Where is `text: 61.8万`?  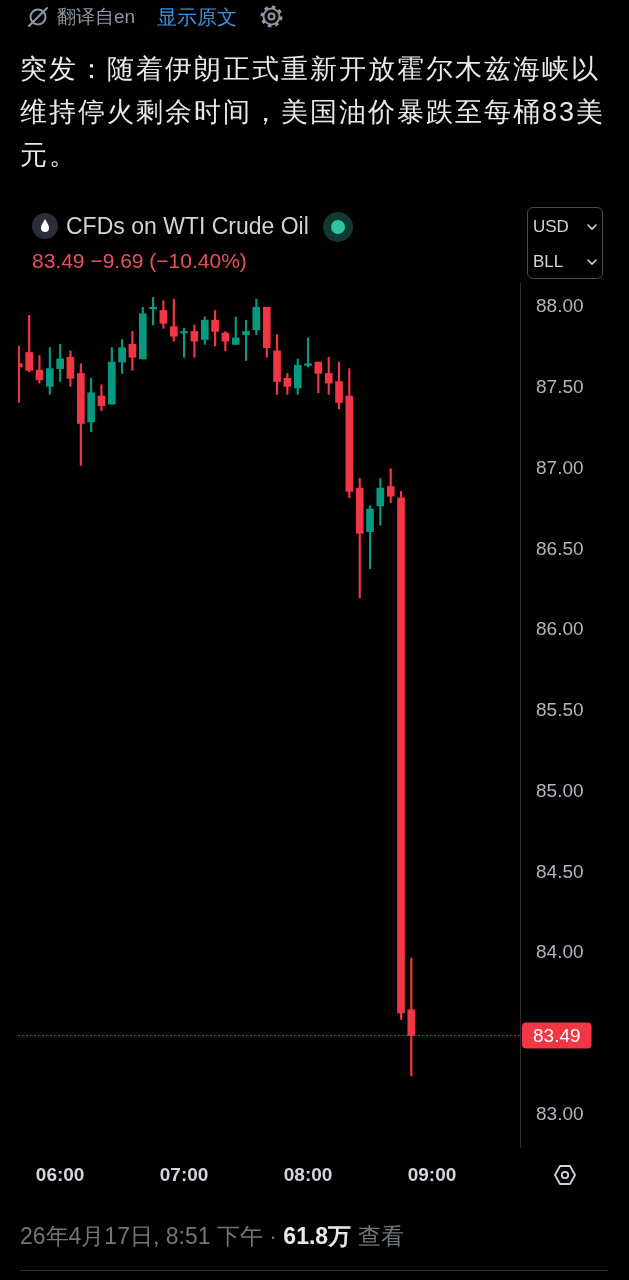 text: 61.8万 is located at coordinates (317, 1236).